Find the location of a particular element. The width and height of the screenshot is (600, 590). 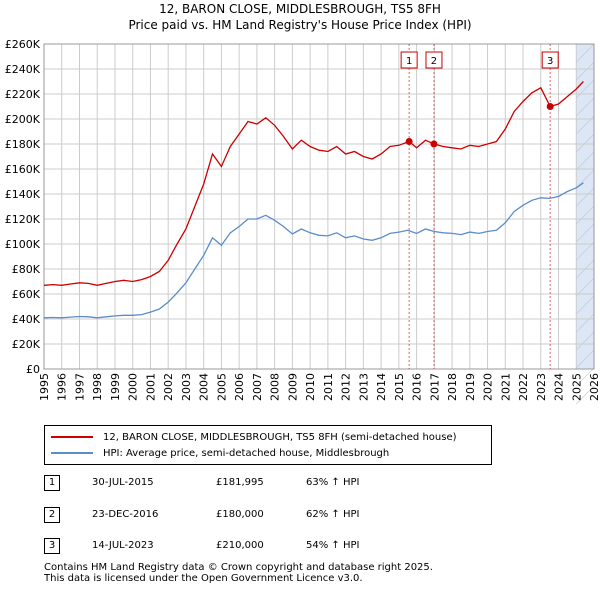

y-tick-label: £180K is located at coordinates (23, 144).